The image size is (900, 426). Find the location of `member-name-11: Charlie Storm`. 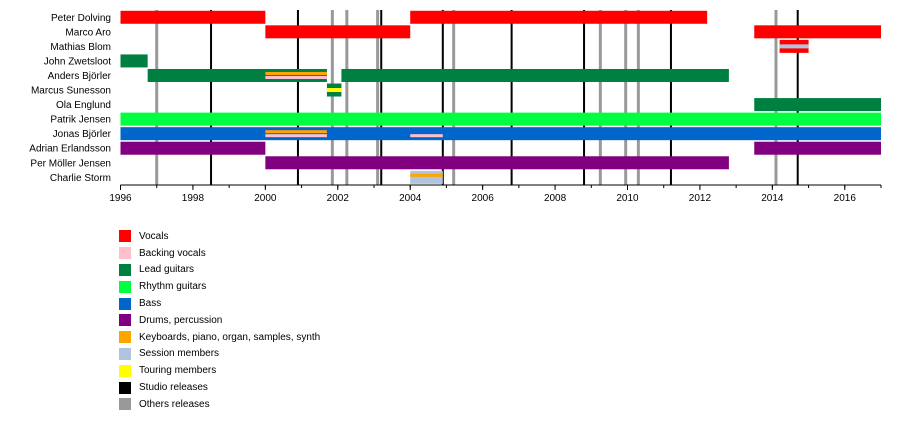

member-name-11: Charlie Storm is located at coordinates (80, 178).